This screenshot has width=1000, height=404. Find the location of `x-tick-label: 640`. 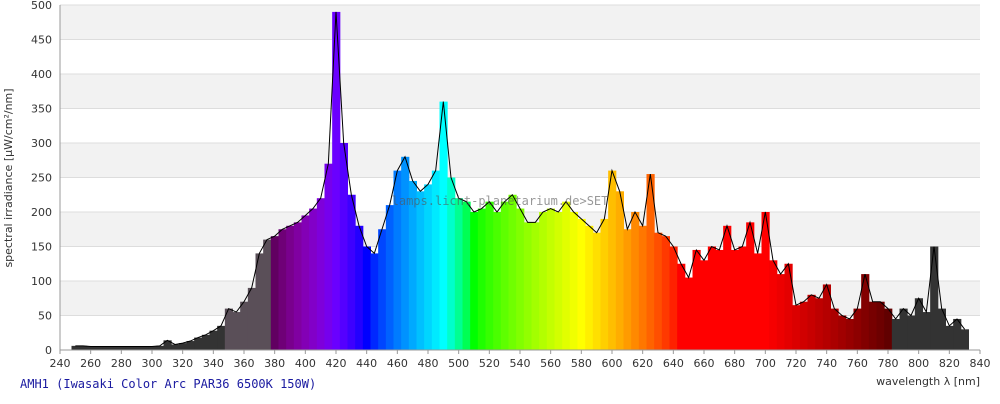

x-tick-label: 640 is located at coordinates (673, 363).